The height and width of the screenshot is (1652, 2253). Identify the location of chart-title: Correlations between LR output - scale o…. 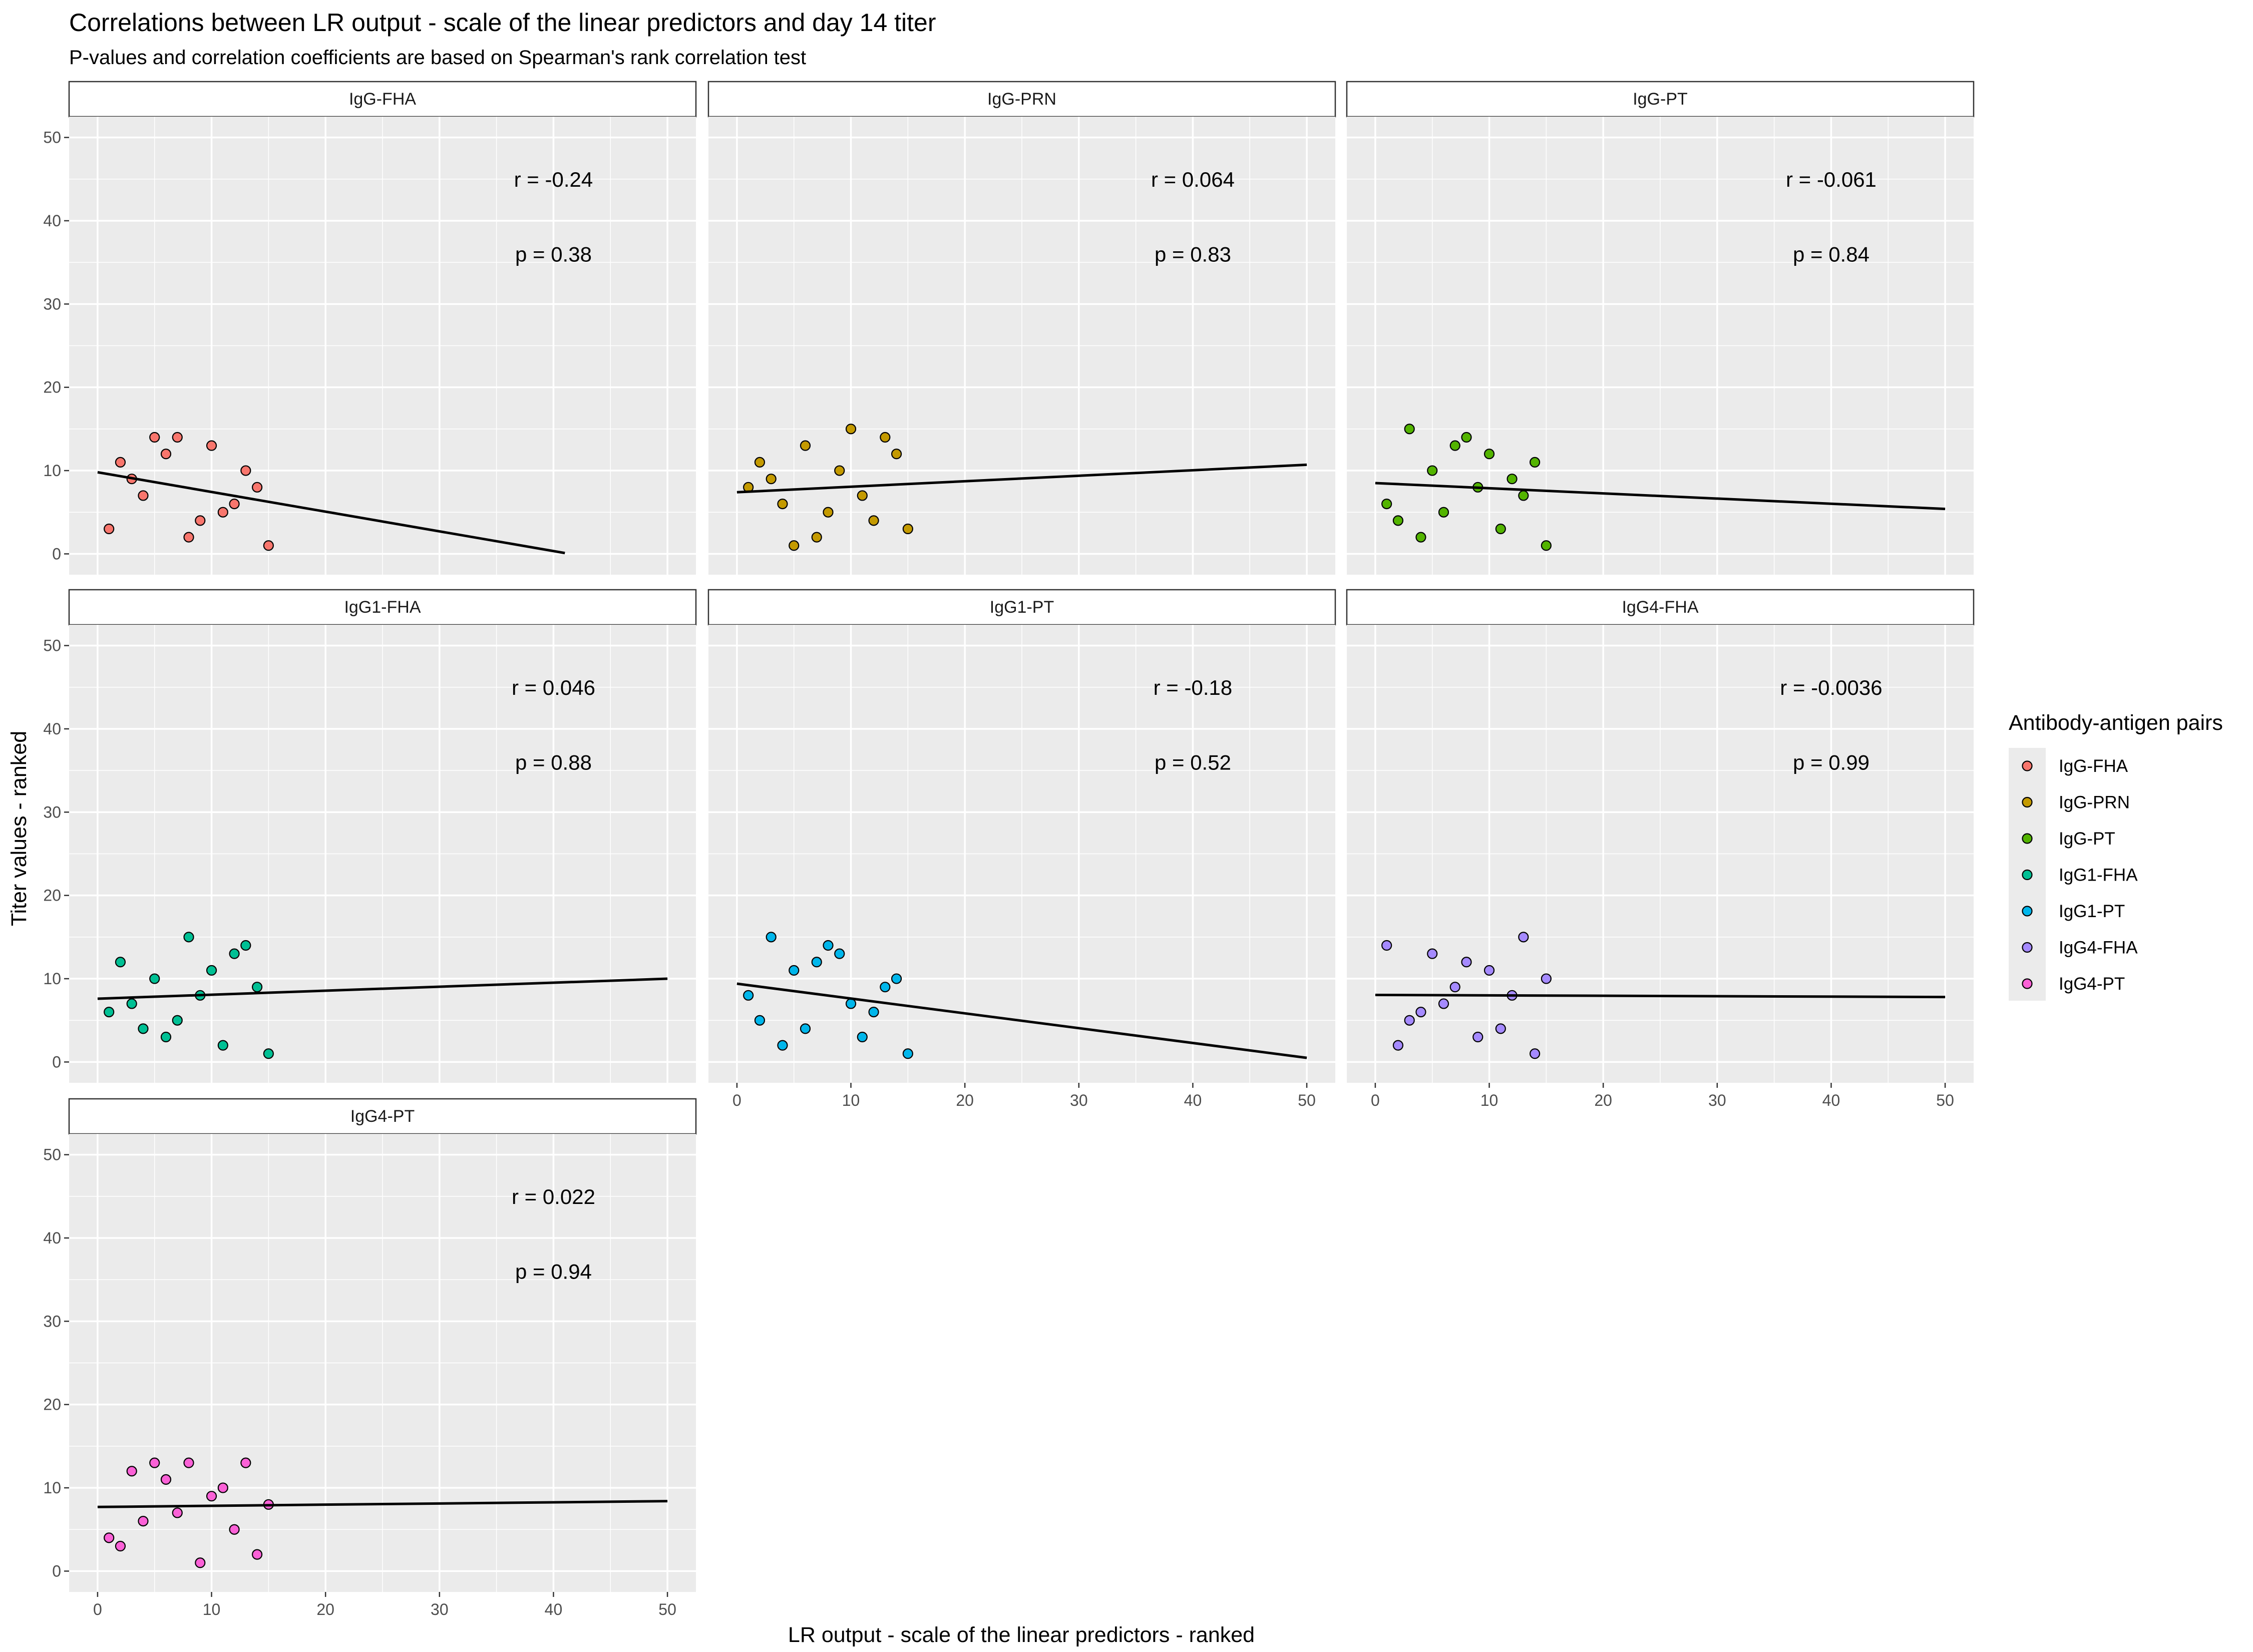
(503, 23).